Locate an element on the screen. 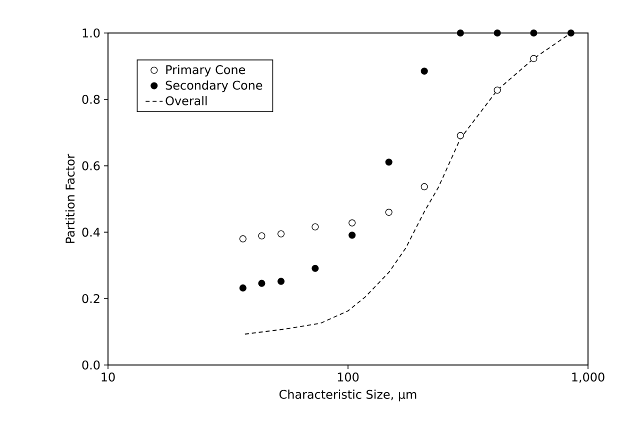  legend-label: Secondary Cone is located at coordinates (214, 86).